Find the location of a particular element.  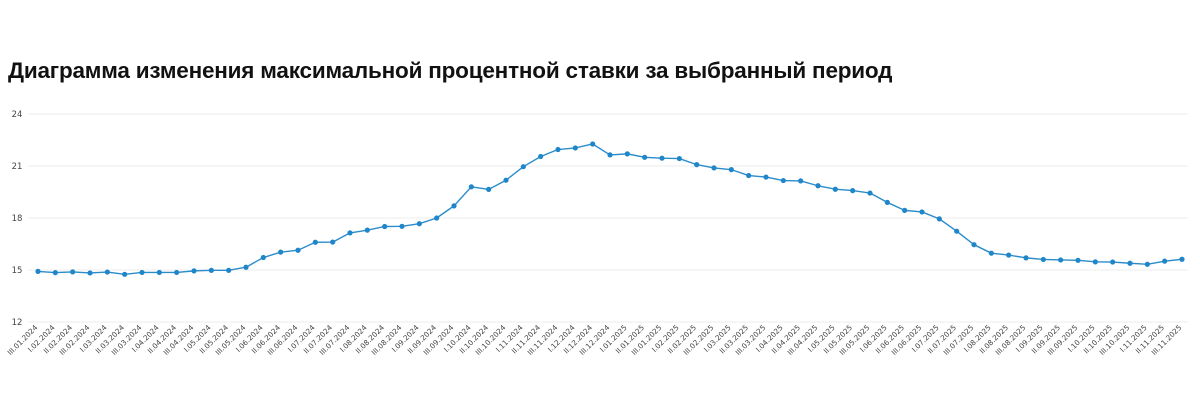

y-tick-label: 24 is located at coordinates (17, 115).